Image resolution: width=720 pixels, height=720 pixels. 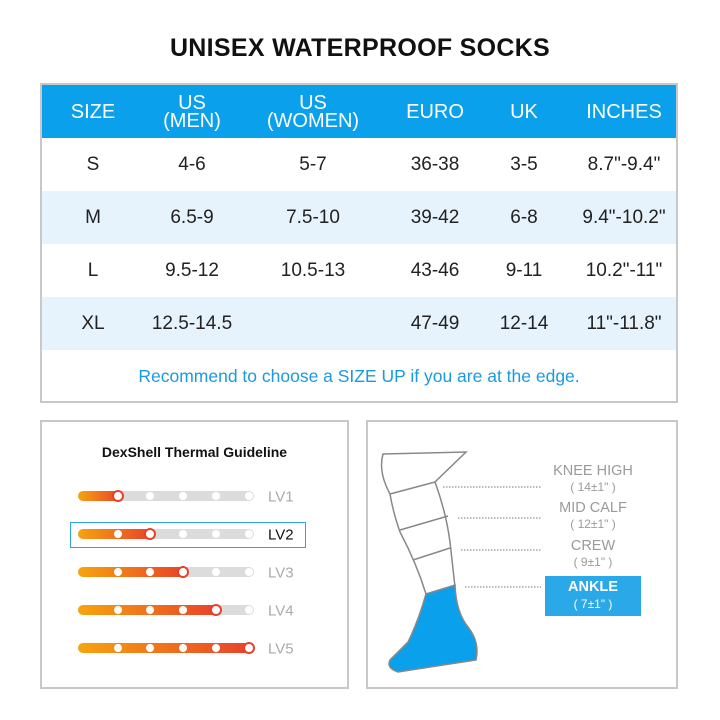 What do you see at coordinates (435, 111) in the screenshot?
I see `column-header: EURO` at bounding box center [435, 111].